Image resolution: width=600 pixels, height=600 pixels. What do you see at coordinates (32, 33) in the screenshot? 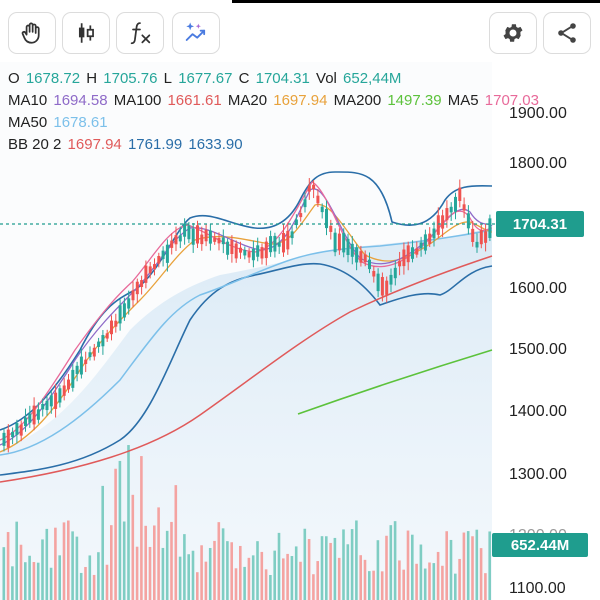
I see `drawing-tool-button` at bounding box center [32, 33].